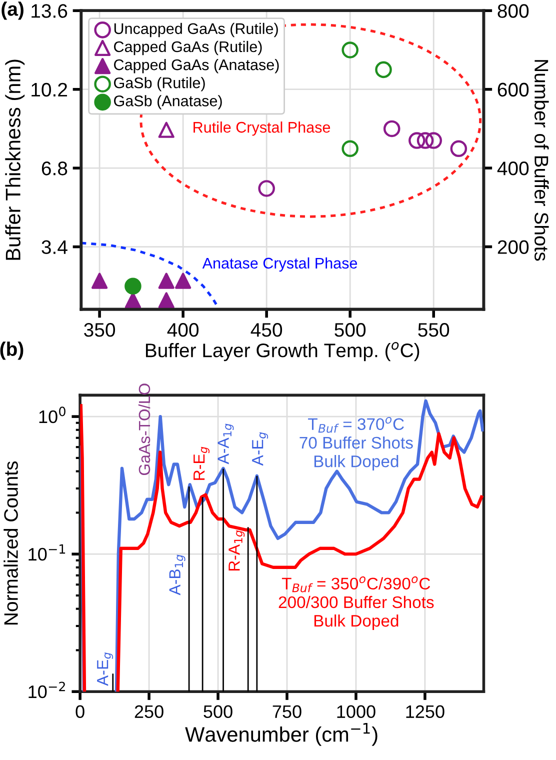 The height and width of the screenshot is (760, 556). Describe the element at coordinates (513, 169) in the screenshot. I see `y2-tick-label: 400` at that location.